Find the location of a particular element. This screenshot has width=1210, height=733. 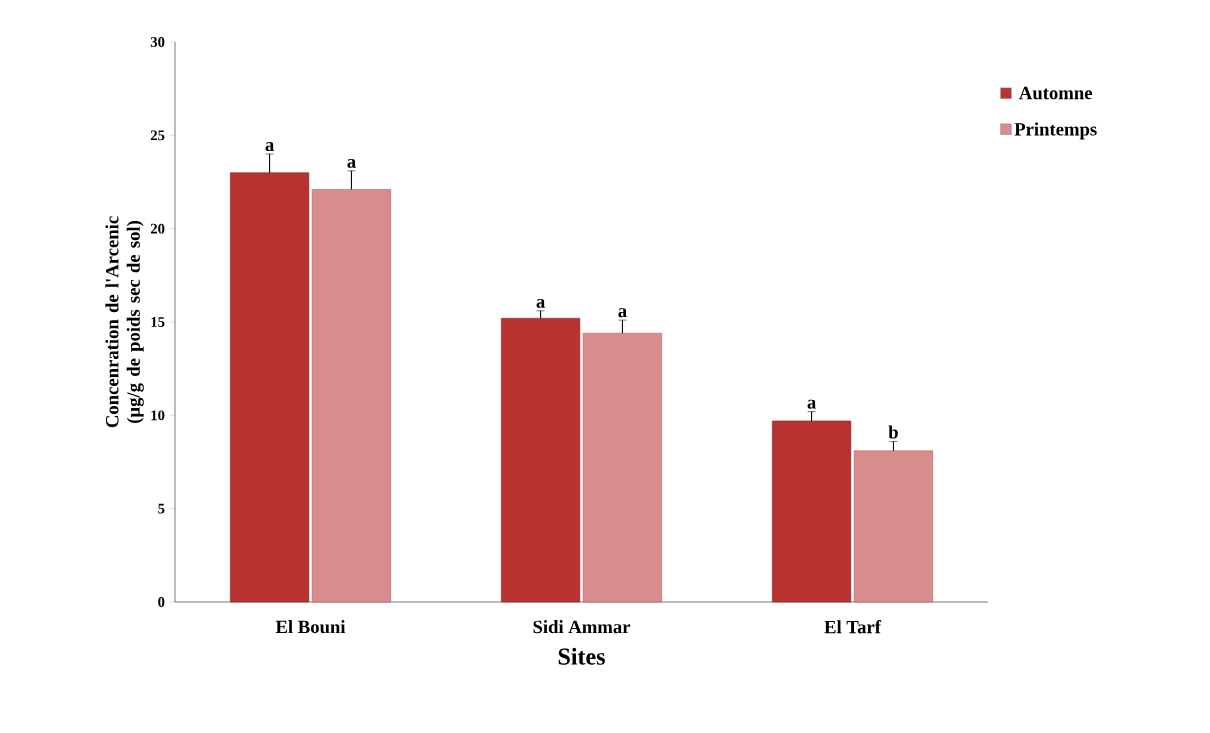

x-tick-label: El Tarf is located at coordinates (853, 627).